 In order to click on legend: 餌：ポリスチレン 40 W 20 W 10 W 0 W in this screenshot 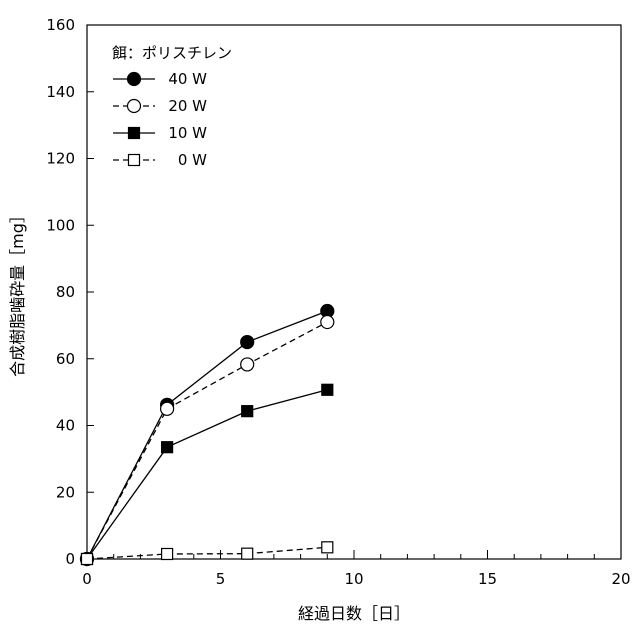, I will do `click(172, 106)`.